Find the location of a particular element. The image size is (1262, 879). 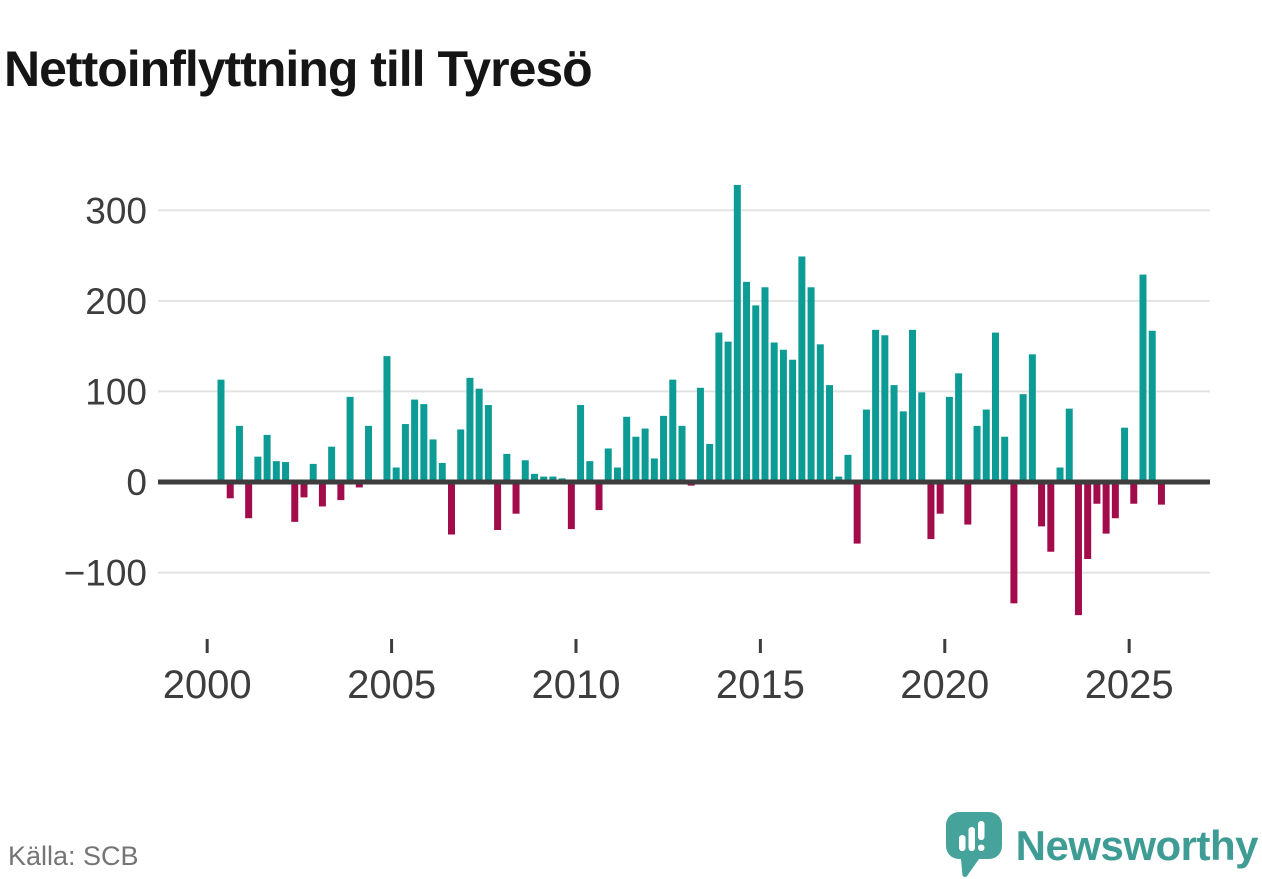

bar-2014Q4 is located at coordinates (756, 393).